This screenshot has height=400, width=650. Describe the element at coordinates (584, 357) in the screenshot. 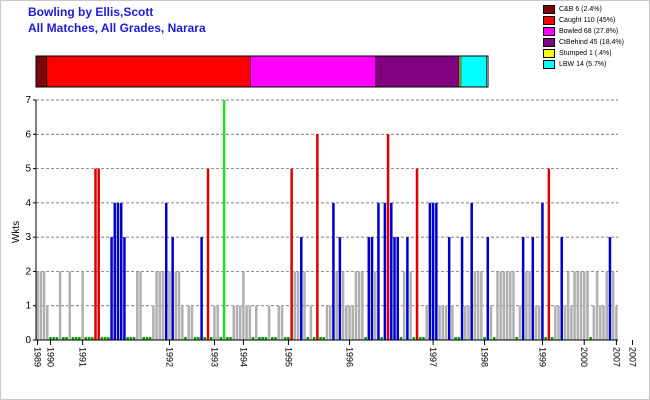

I see `year-label: 2000` at that location.